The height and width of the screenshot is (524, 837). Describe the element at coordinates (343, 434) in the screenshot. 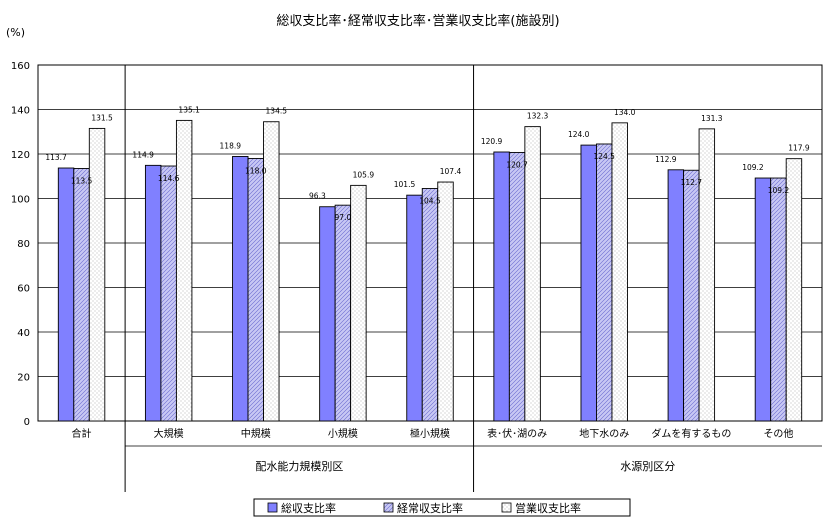

I see `x-category-label: 小規模` at that location.